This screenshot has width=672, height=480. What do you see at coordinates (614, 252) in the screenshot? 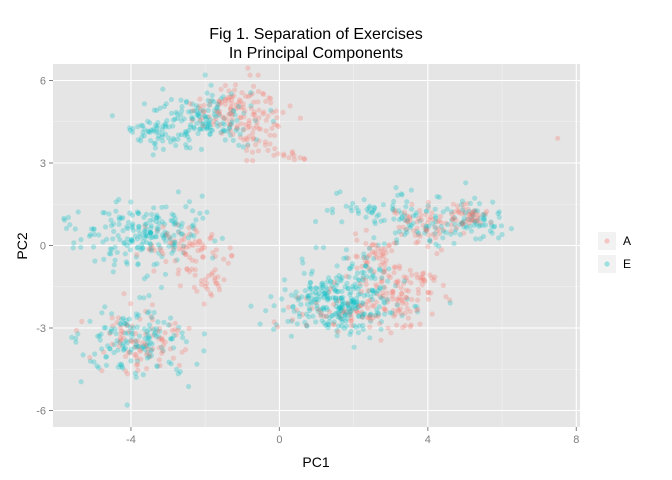
I see `legend: A E` at bounding box center [614, 252].